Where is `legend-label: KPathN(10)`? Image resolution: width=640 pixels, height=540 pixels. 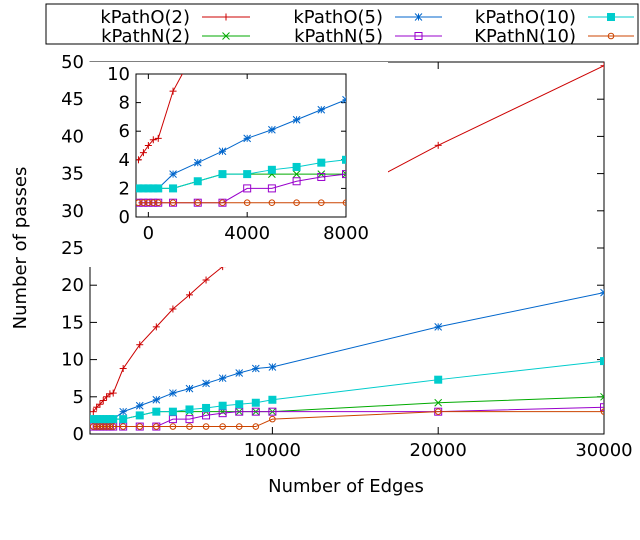 legend-label: KPathN(10) is located at coordinates (525, 36).